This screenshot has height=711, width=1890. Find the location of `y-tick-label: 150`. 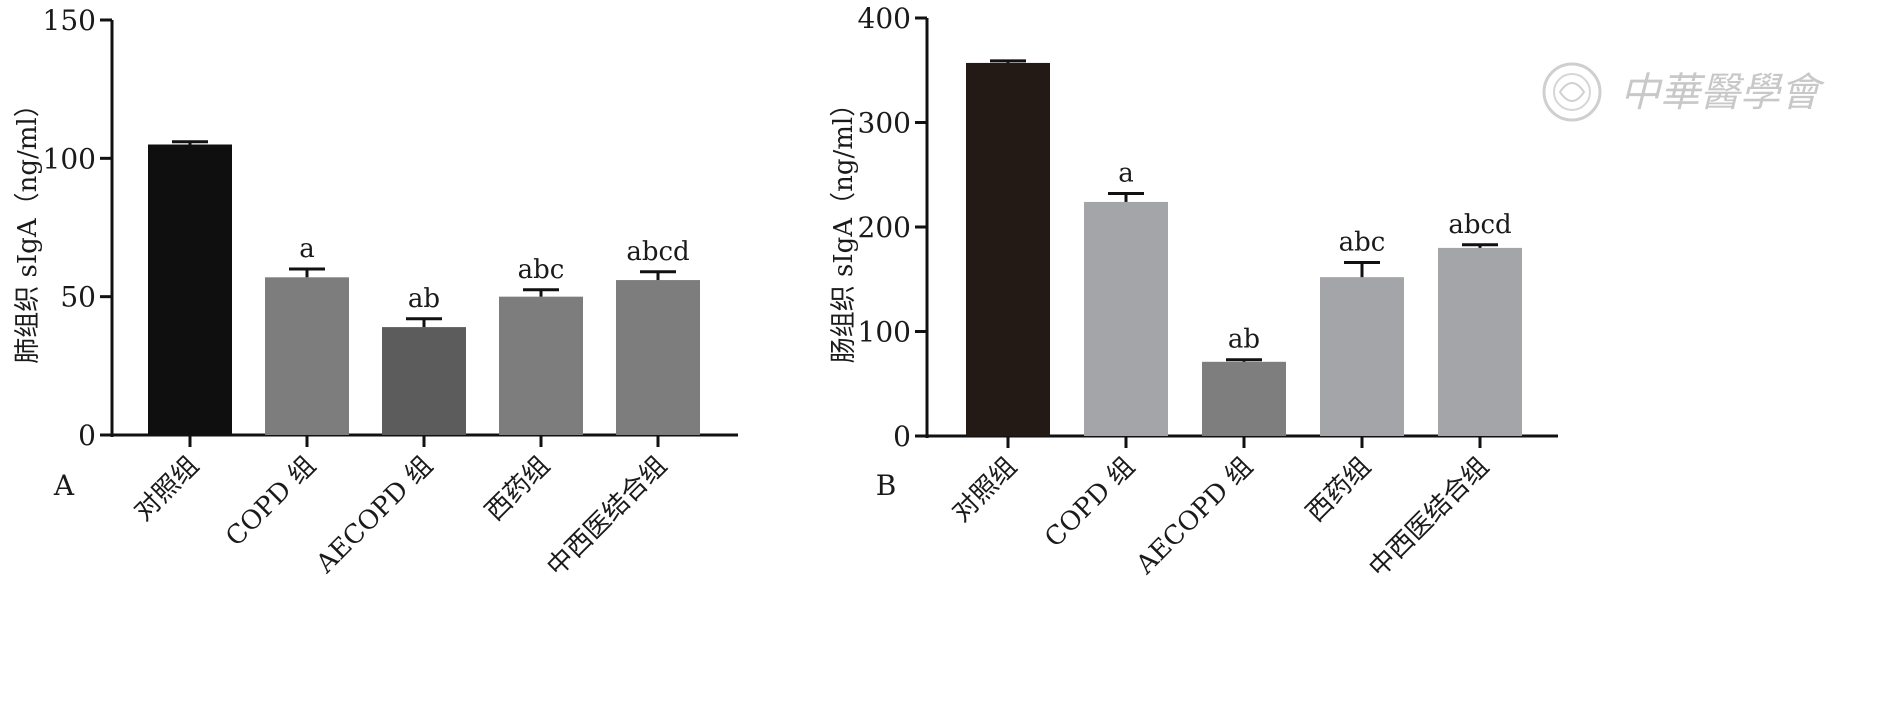

y-tick-label: 150 is located at coordinates (69, 20).